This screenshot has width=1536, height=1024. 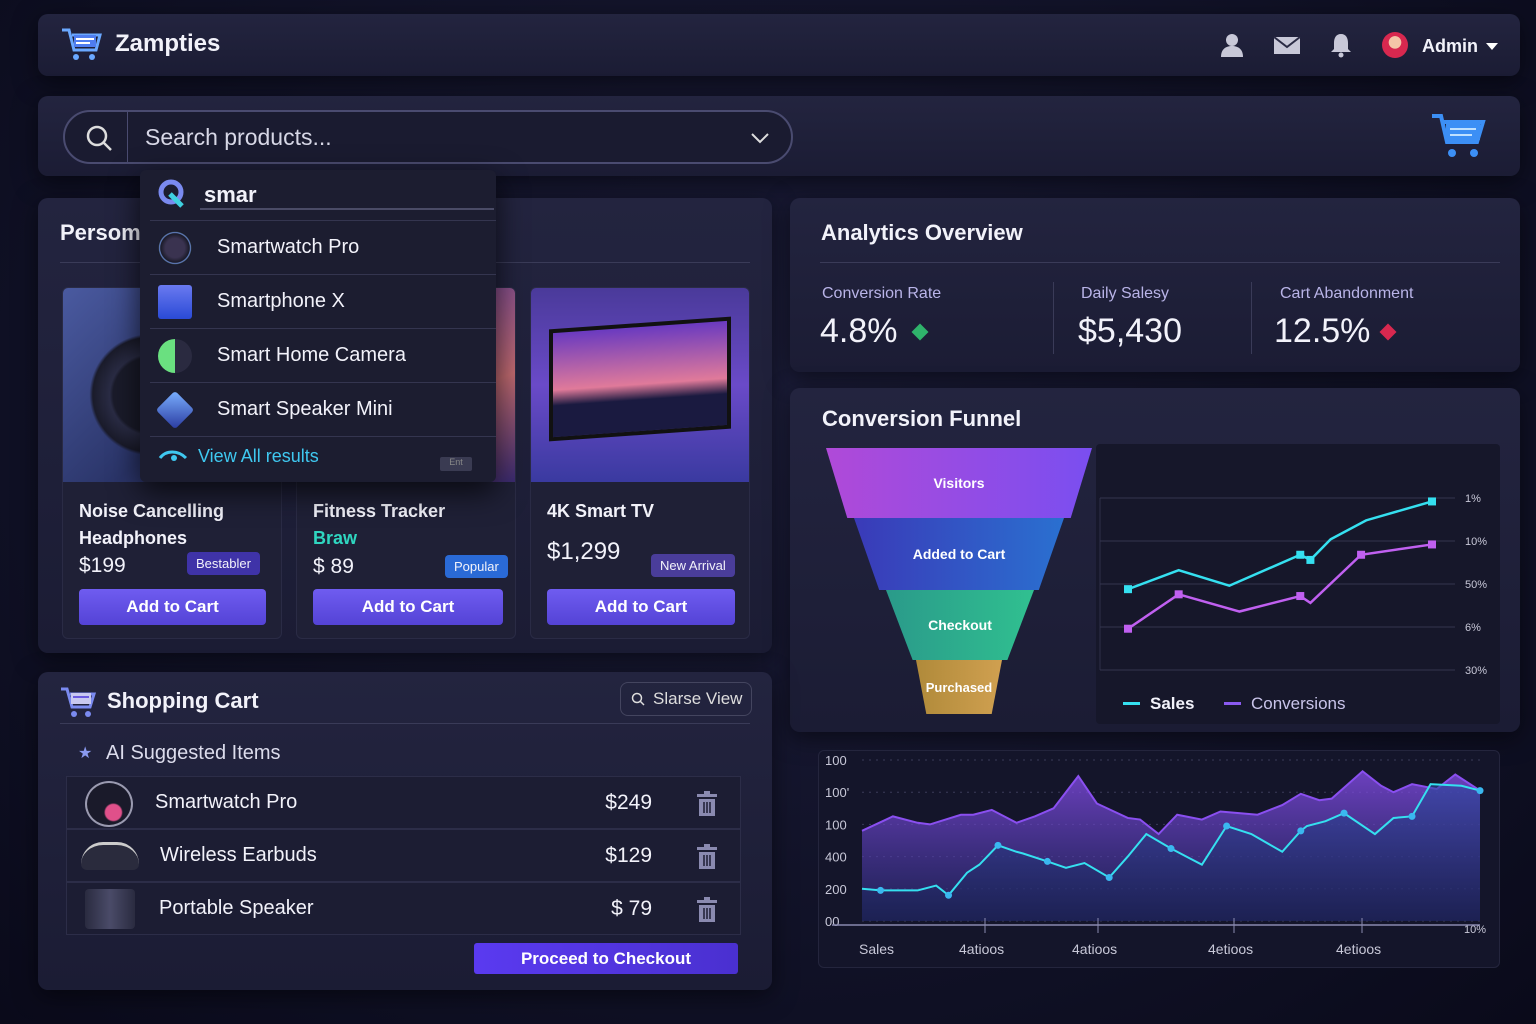 What do you see at coordinates (1094, 949) in the screenshot?
I see `x-tick-label: 4atioos` at bounding box center [1094, 949].